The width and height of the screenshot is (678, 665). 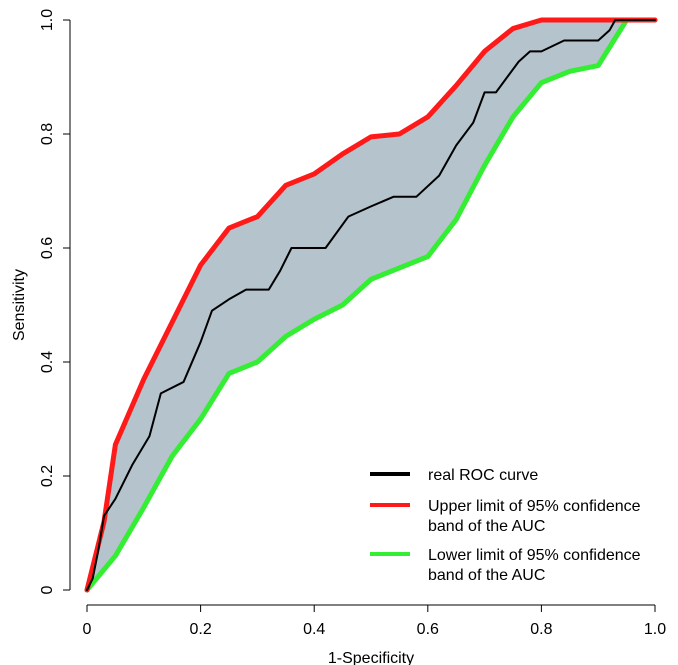 What do you see at coordinates (47, 20) in the screenshot?
I see `y-tick-label: 1.0` at bounding box center [47, 20].